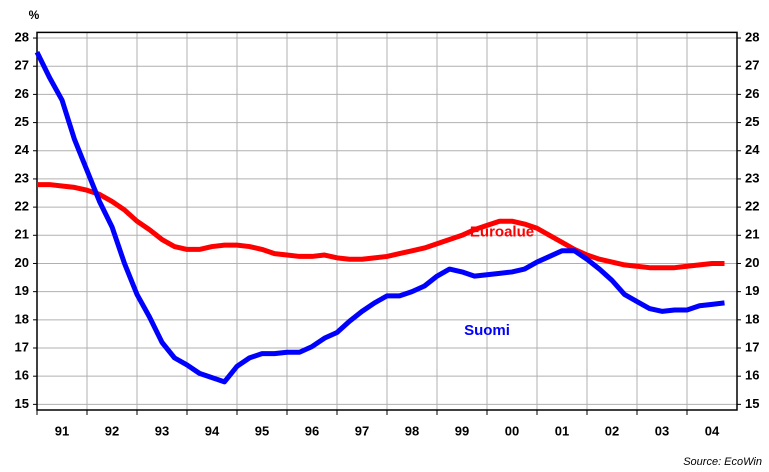 The width and height of the screenshot is (769, 472). I want to click on y-tick-label: 17, so click(22, 346).